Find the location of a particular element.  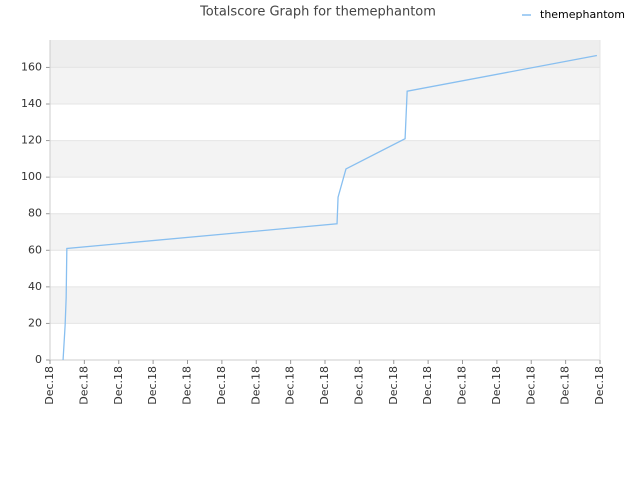

y-tick-label: 60 is located at coordinates (35, 249).